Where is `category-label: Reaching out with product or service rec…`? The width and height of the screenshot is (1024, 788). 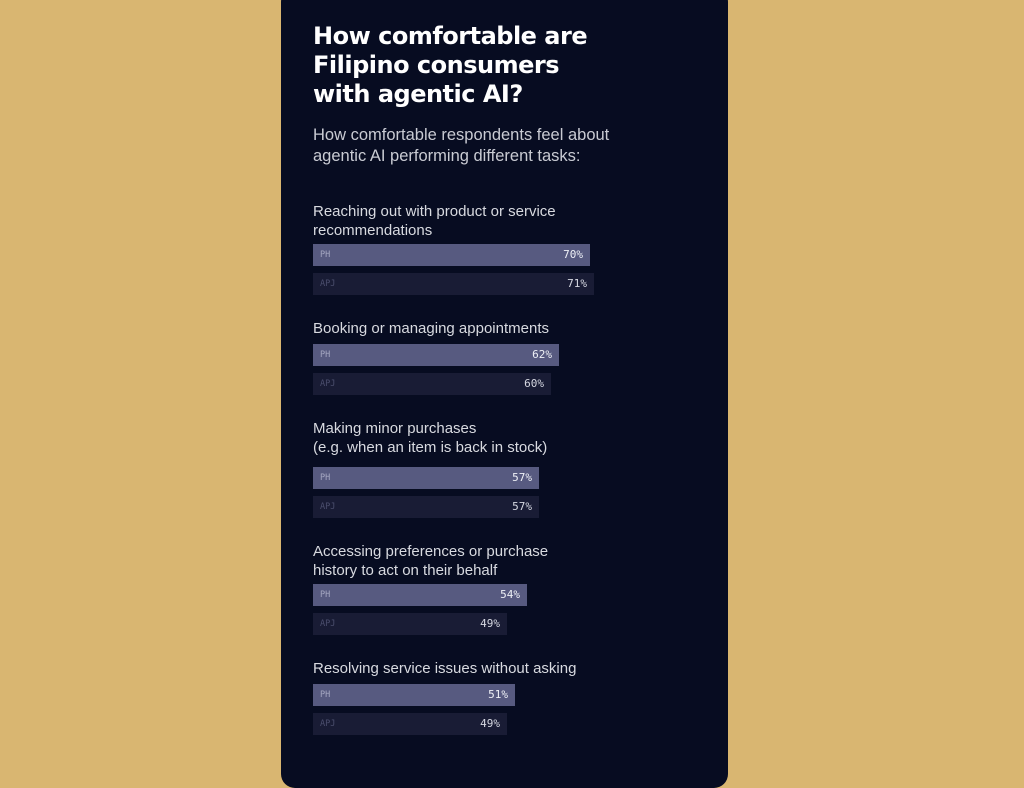 category-label: Reaching out with product or service rec… is located at coordinates (434, 221).